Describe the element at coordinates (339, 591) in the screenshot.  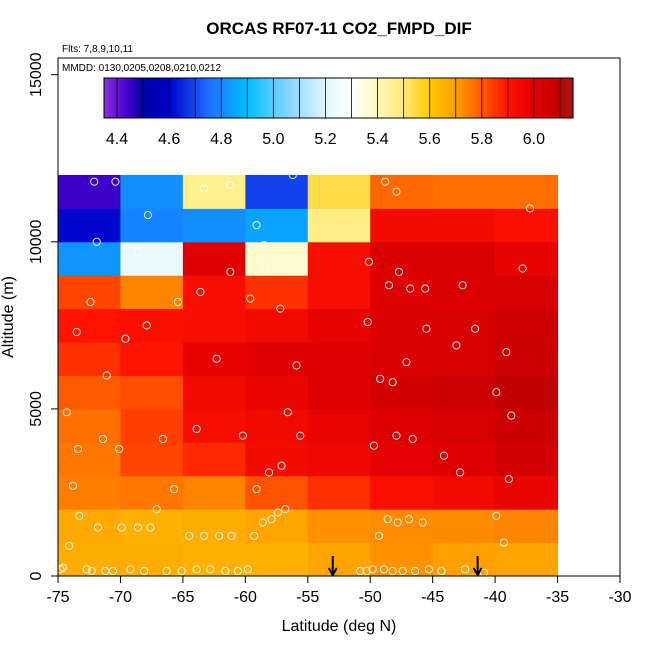
I see `x-axis: -75 -70 -65 -60 -55 -50 -45 -40 -35 -30` at that location.